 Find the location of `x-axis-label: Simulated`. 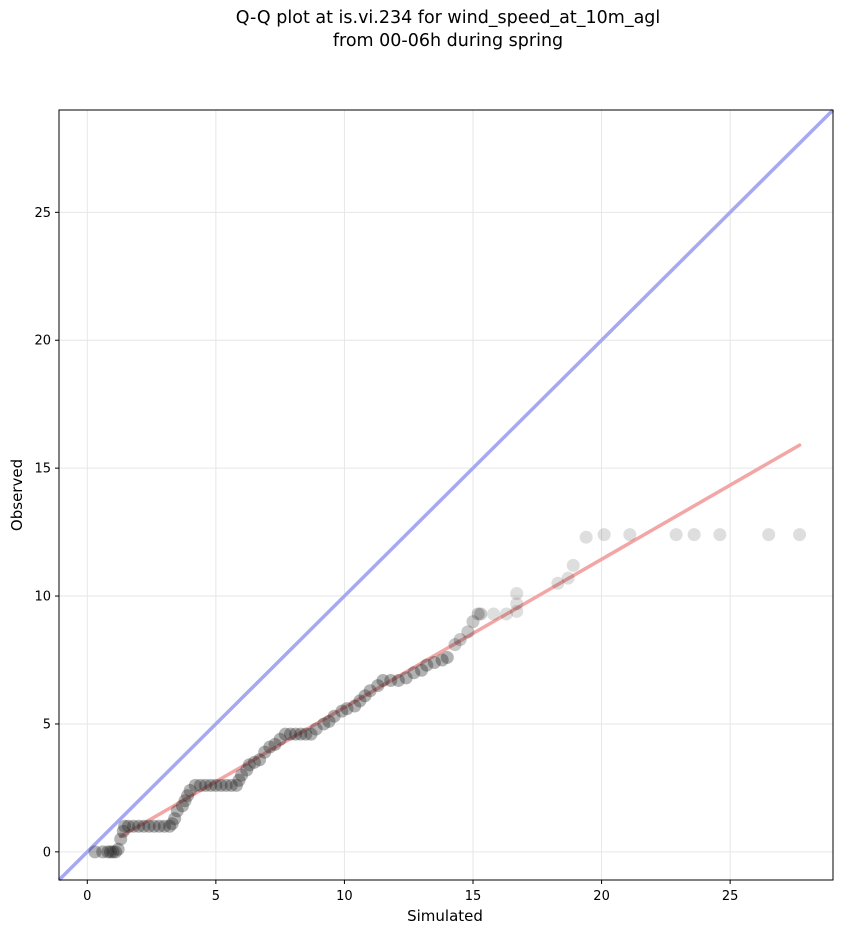

x-axis-label: Simulated is located at coordinates (445, 916).